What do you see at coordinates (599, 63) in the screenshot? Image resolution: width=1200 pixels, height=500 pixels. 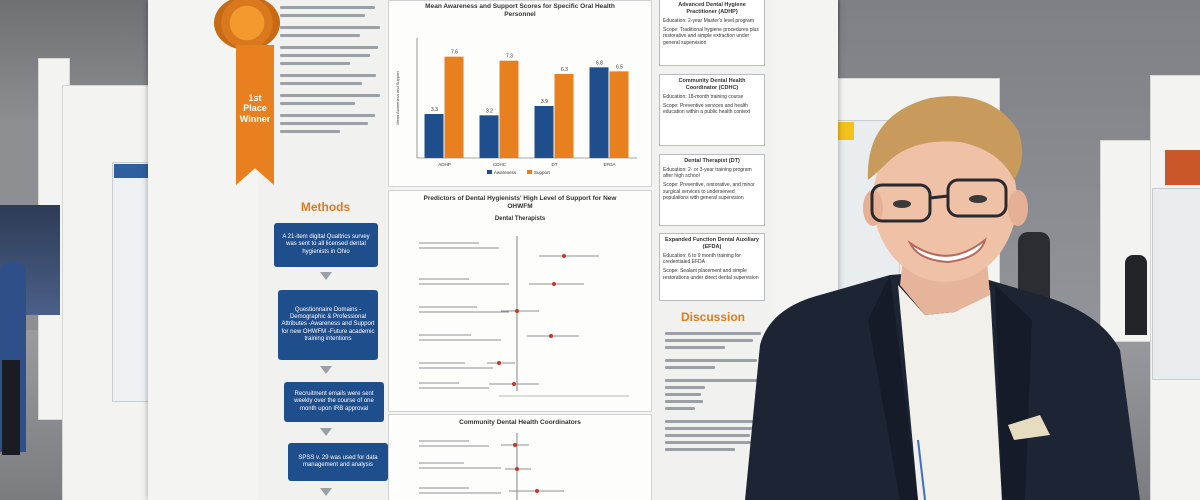 I see `bar-data-label: 6.8` at bounding box center [599, 63].